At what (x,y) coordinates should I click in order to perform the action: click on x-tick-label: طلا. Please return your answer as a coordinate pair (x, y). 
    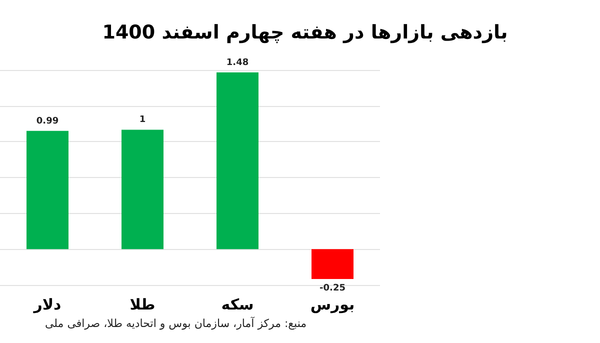
    Looking at the image, I should click on (143, 305).